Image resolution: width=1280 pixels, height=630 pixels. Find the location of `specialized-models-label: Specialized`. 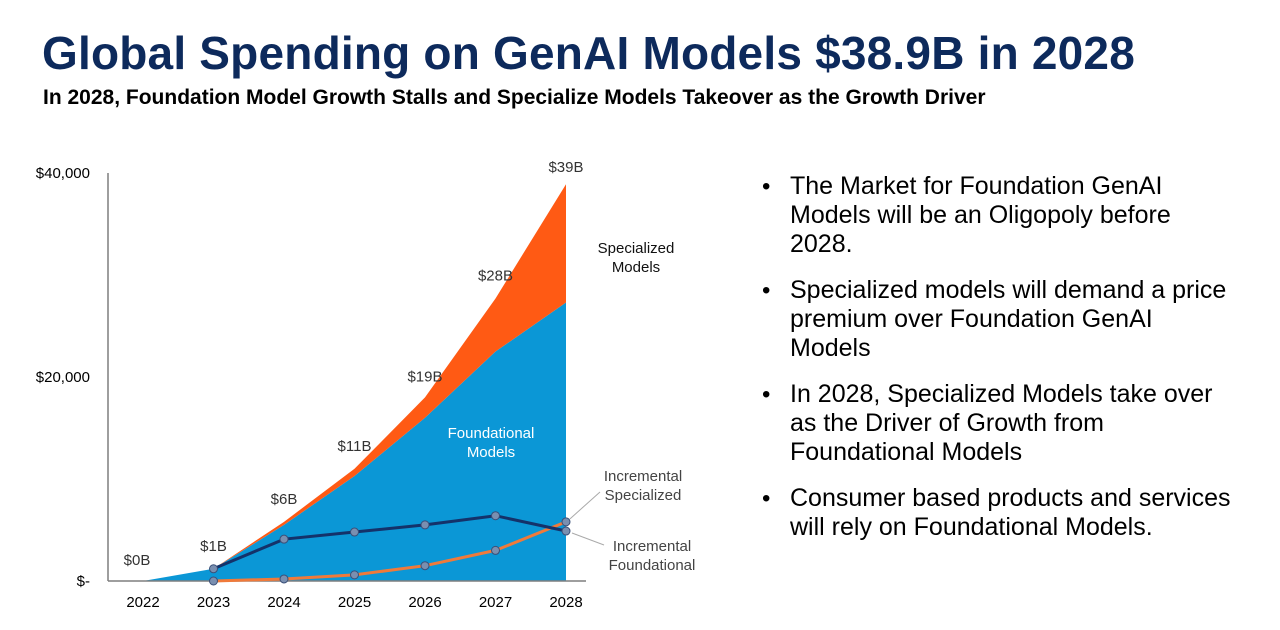

specialized-models-label: Specialized is located at coordinates (636, 248).